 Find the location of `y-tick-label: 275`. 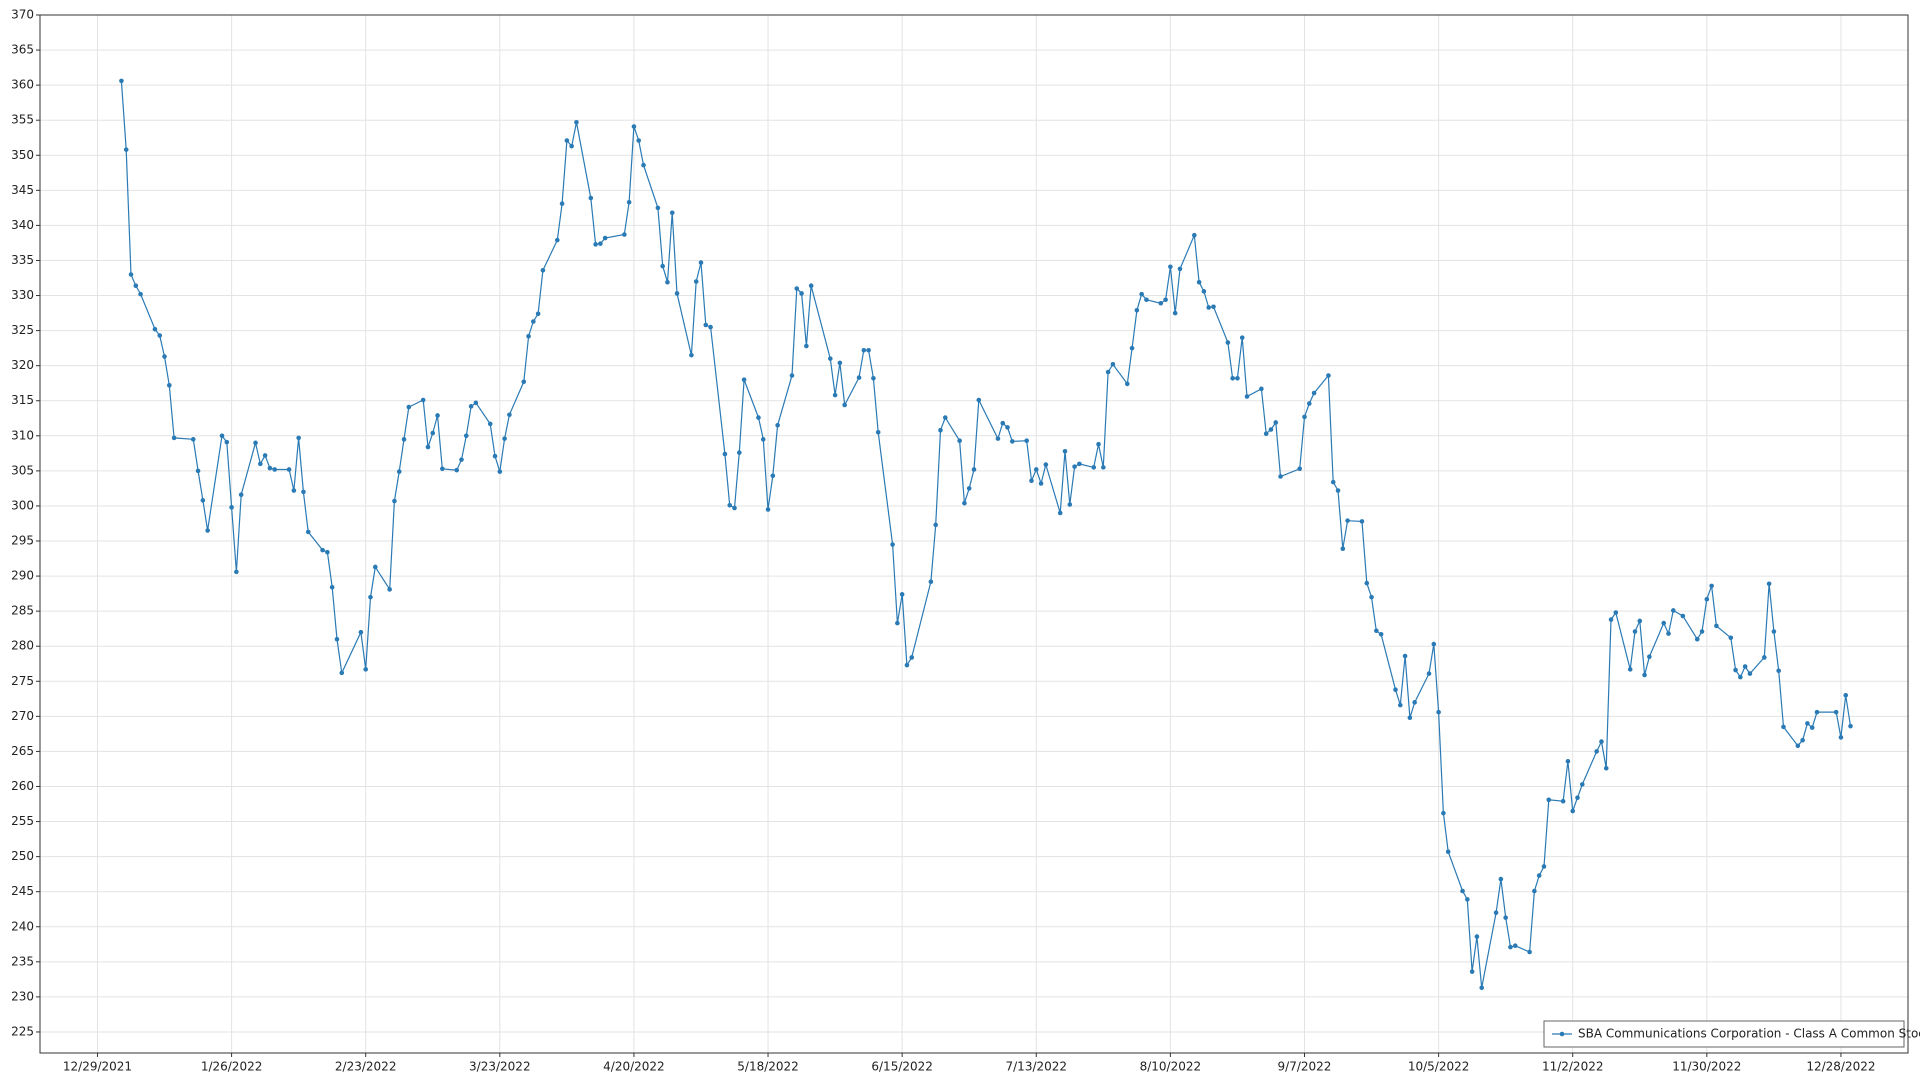

y-tick-label: 275 is located at coordinates (22, 681).